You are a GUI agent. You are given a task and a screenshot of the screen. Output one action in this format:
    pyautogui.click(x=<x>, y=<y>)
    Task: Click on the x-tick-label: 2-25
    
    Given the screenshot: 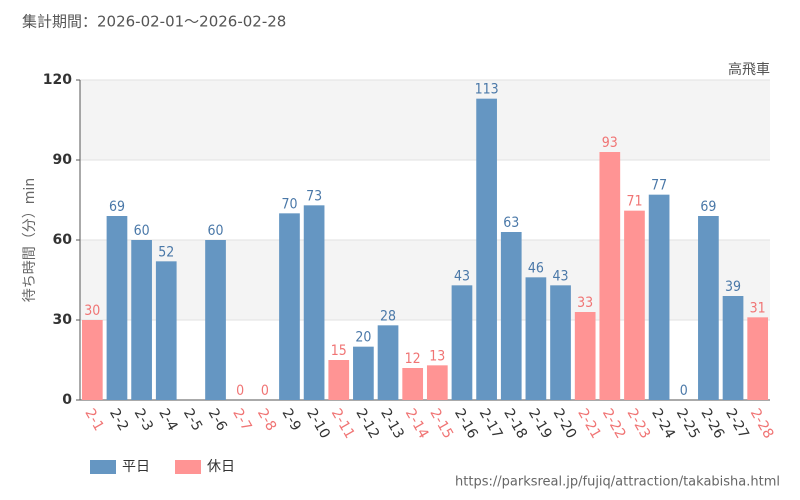 What is the action you would take?
    pyautogui.click(x=688, y=424)
    